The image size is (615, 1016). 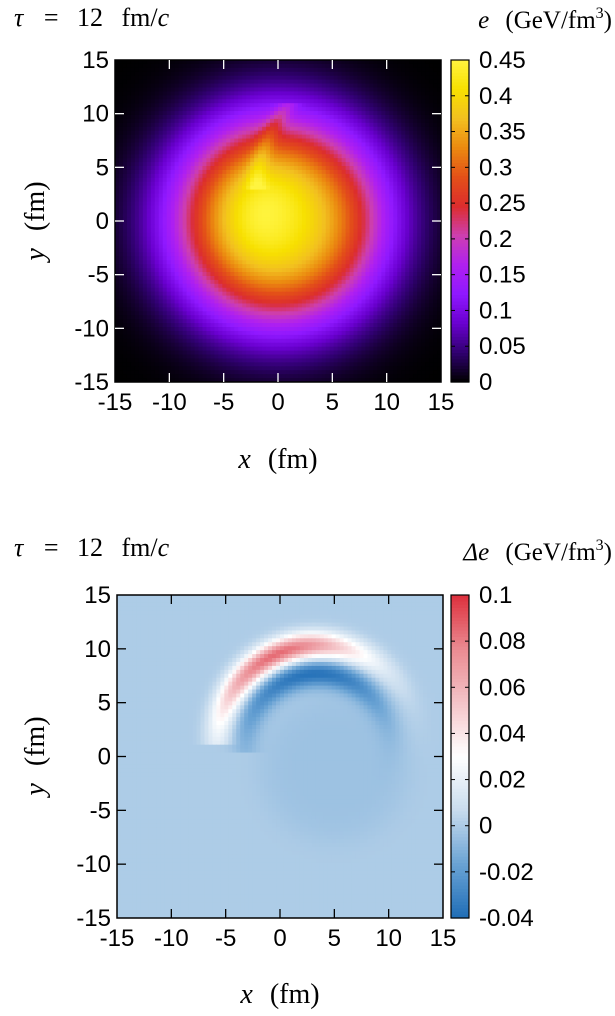 I want to click on colorbar-label: e (GeV/fm3), so click(x=545, y=19).